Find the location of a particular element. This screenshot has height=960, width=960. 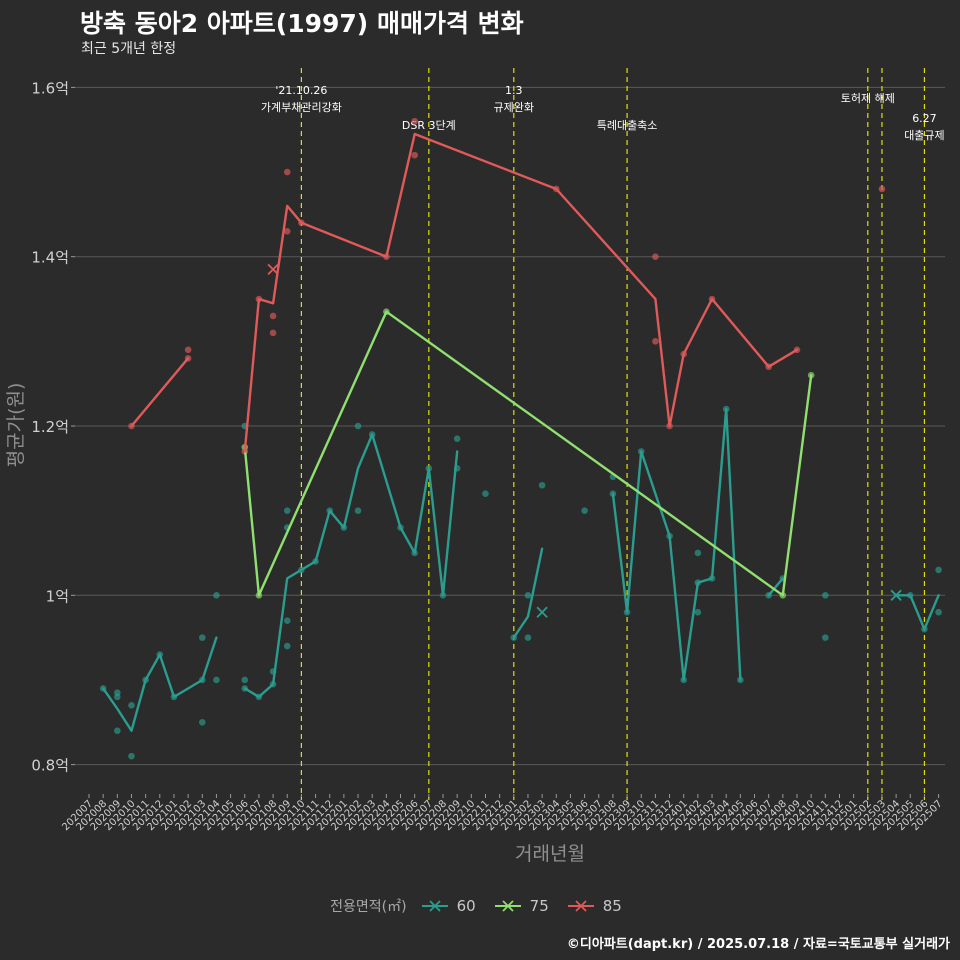

y-axis-title: 평균가(원) is located at coordinates (16, 425).